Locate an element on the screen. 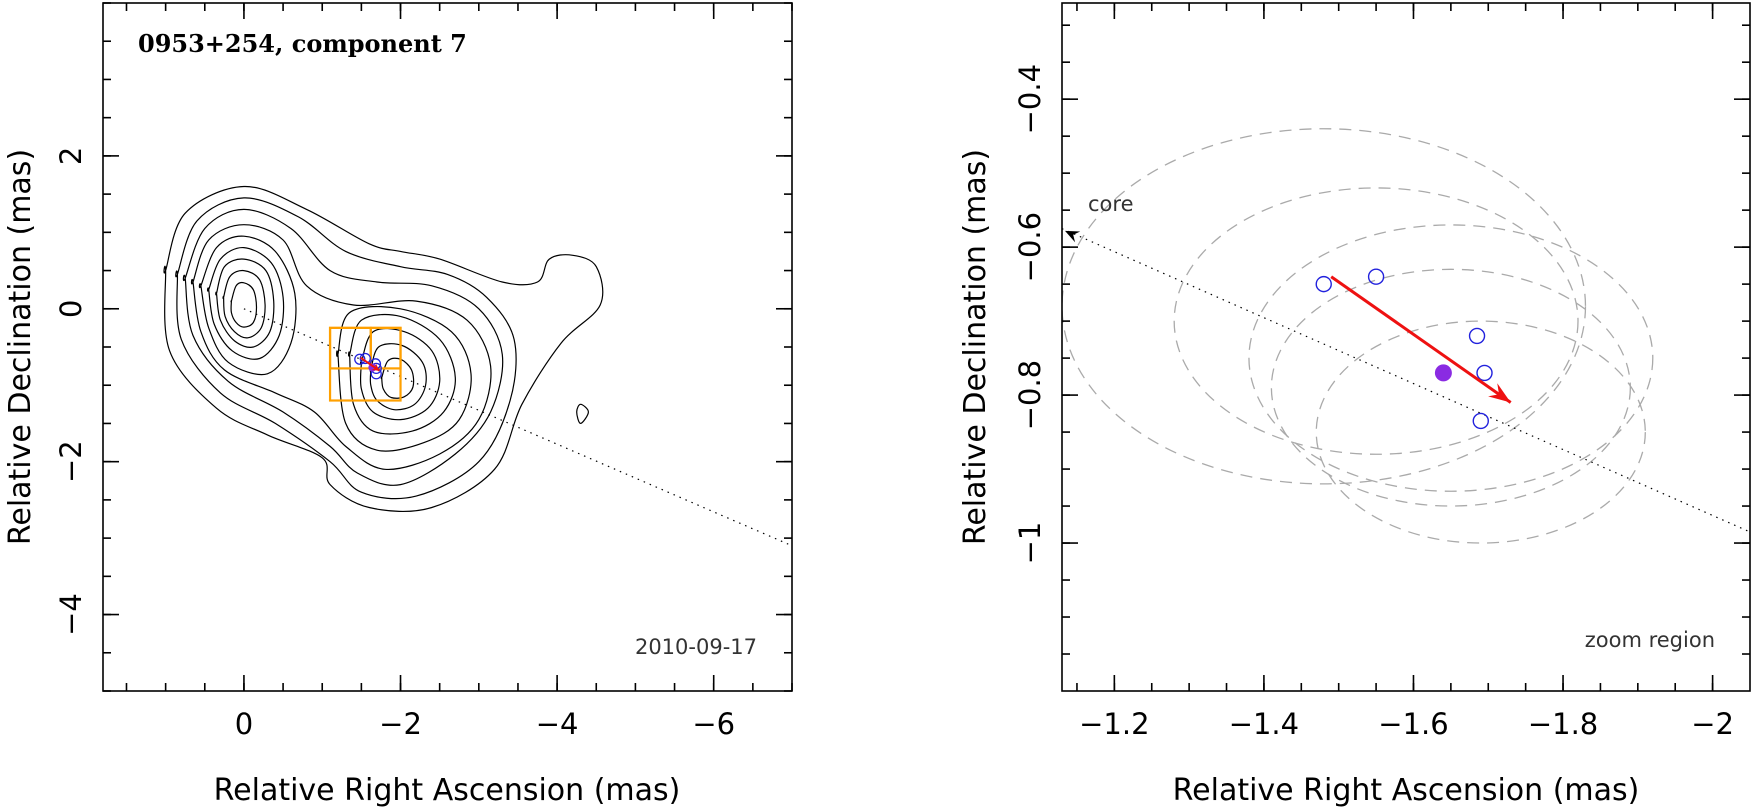 The height and width of the screenshot is (811, 1753). left-x-axis-title: Relative Right Ascension (mas) is located at coordinates (447, 790).